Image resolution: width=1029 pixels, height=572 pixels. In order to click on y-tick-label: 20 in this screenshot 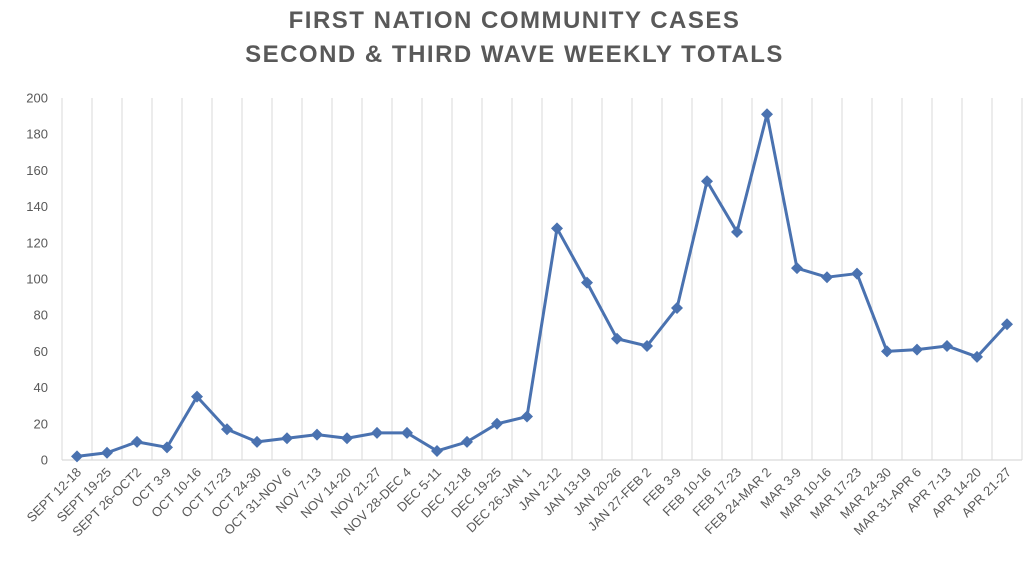, I will do `click(41, 423)`.